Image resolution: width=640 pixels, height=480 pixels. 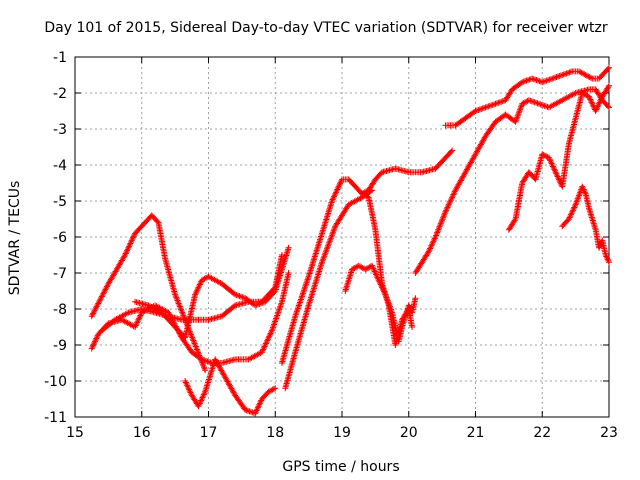 I want to click on y-tick-label: -1, so click(x=60, y=58).